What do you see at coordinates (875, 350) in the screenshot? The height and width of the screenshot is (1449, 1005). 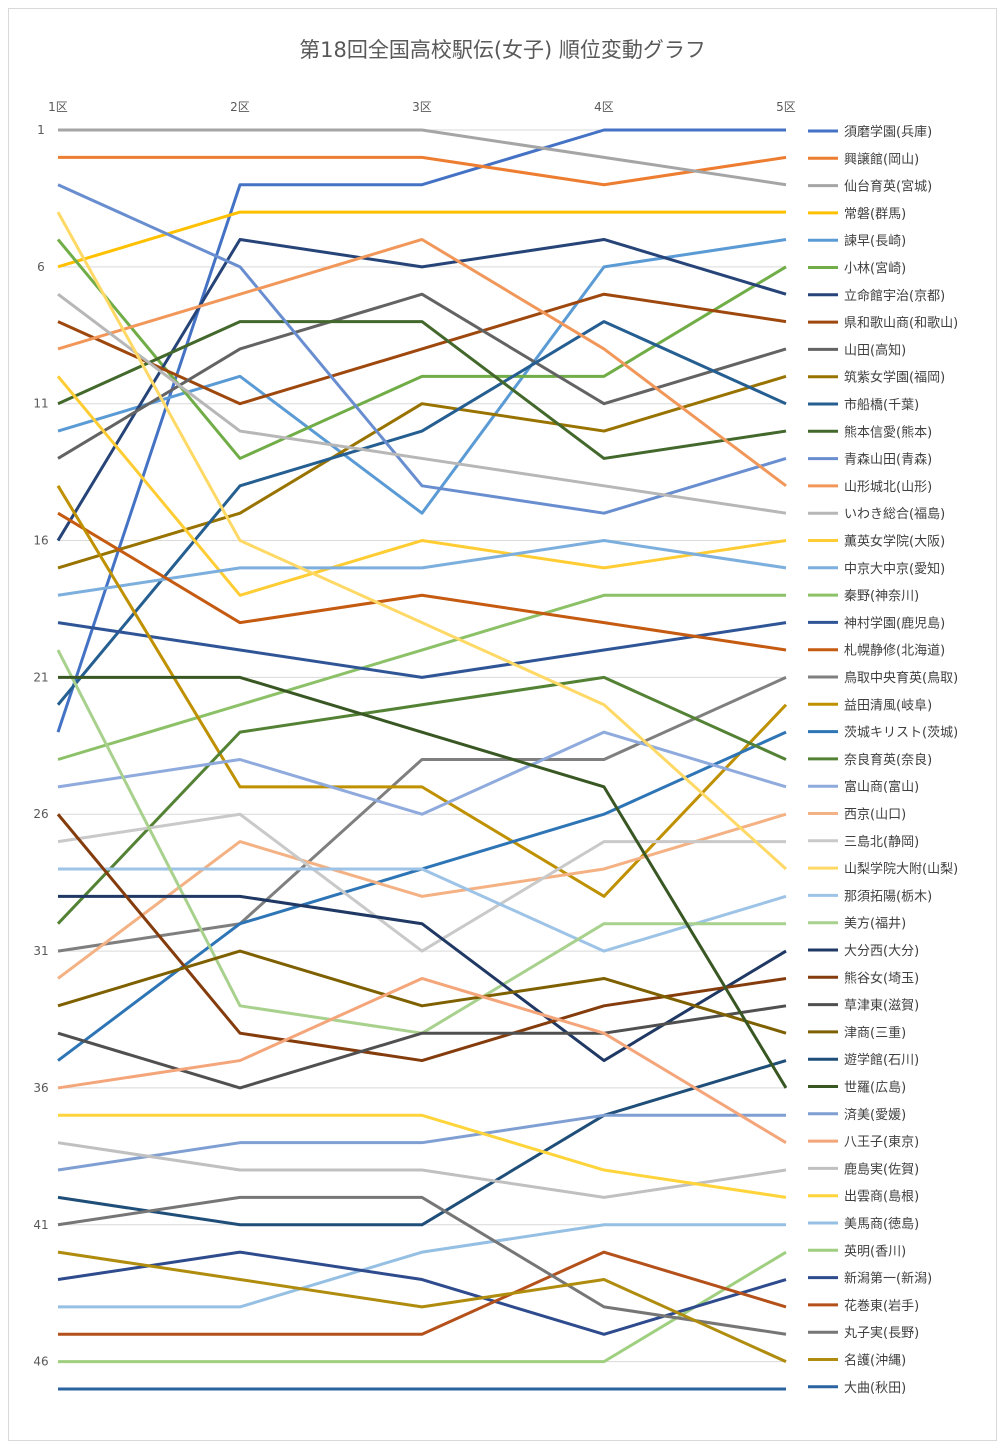 I see `legend-label: 山田(高知)` at bounding box center [875, 350].